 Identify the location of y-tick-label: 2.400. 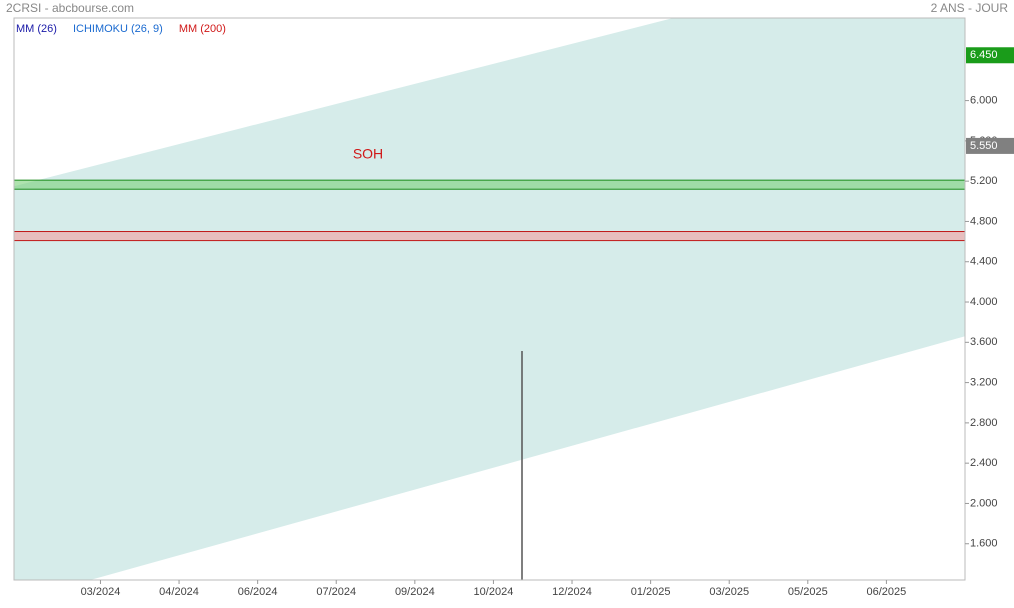
(984, 463).